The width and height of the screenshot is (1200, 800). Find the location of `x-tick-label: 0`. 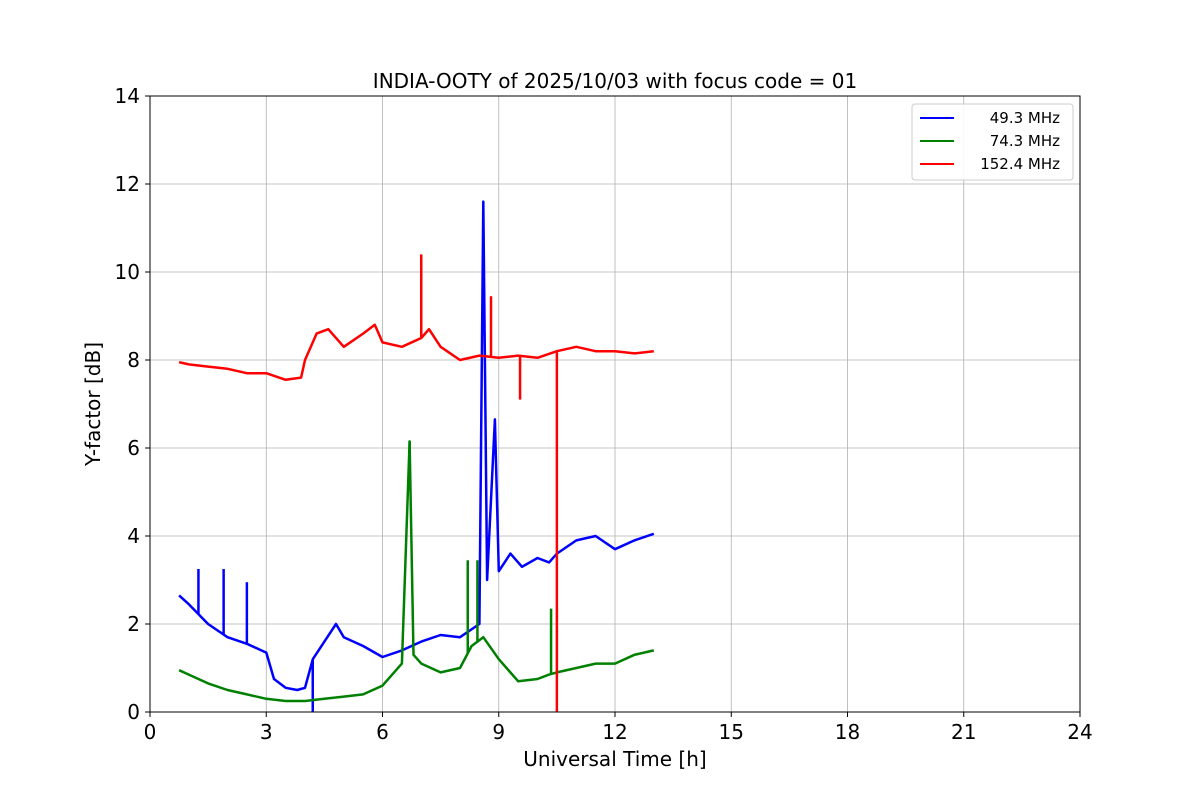

x-tick-label: 0 is located at coordinates (150, 732).